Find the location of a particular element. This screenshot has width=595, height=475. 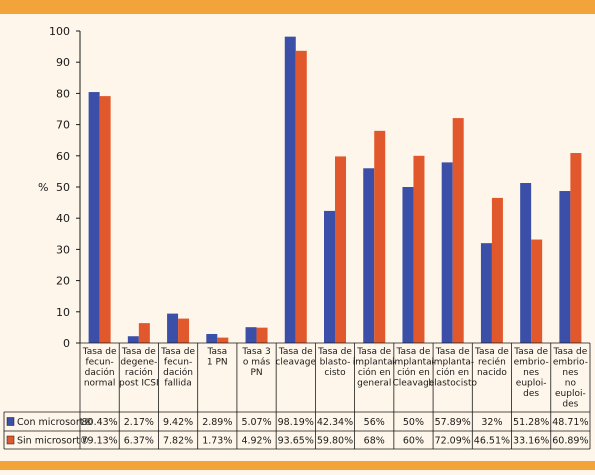

legend-label-con: Con microsort® is located at coordinates (55, 422).